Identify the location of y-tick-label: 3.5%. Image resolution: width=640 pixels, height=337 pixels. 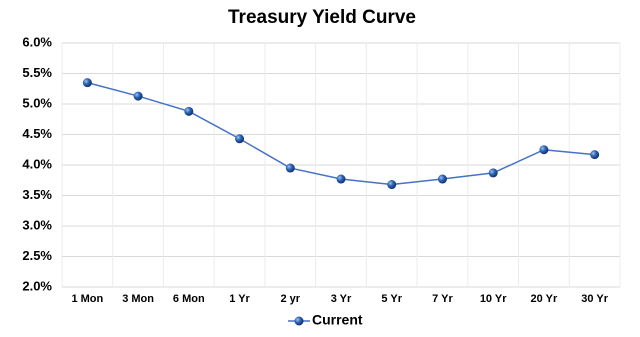
(37, 194).